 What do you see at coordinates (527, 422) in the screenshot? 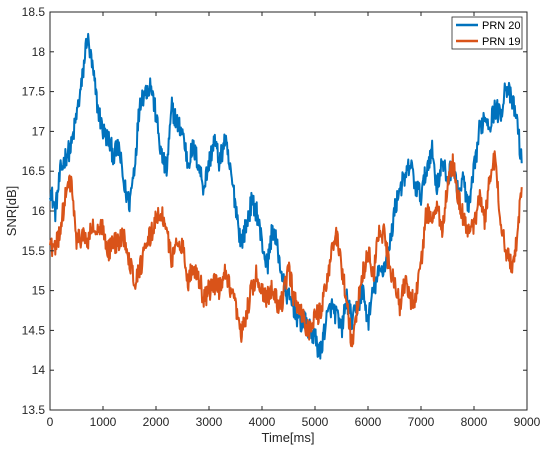
I see `x-tick-label: 9000` at bounding box center [527, 422].